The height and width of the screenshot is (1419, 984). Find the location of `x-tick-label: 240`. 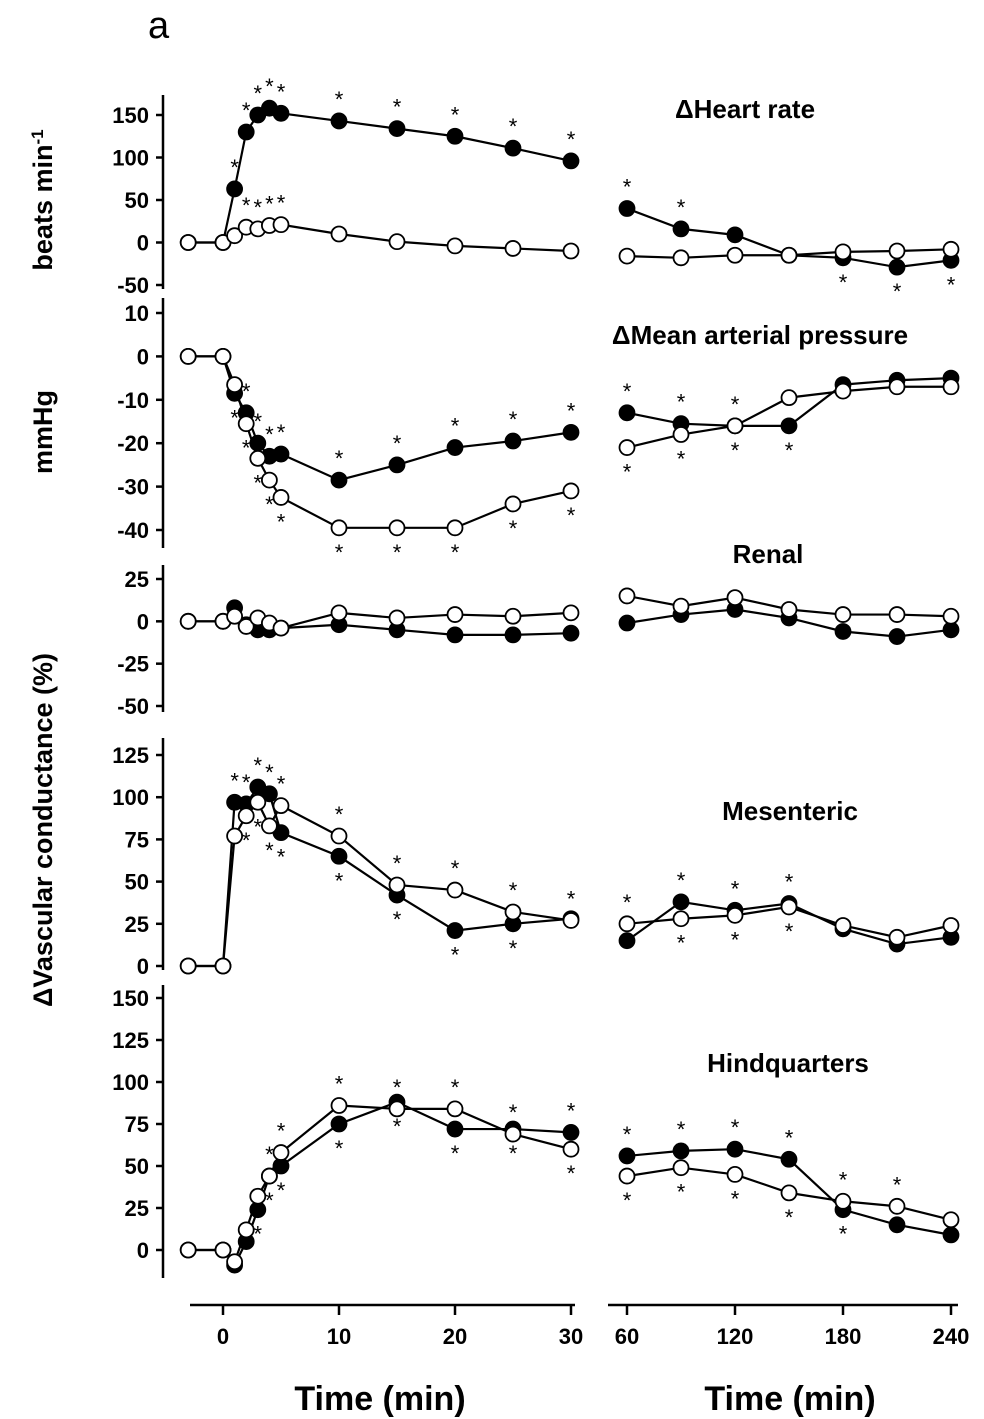

x-tick-label: 240 is located at coordinates (951, 1336).